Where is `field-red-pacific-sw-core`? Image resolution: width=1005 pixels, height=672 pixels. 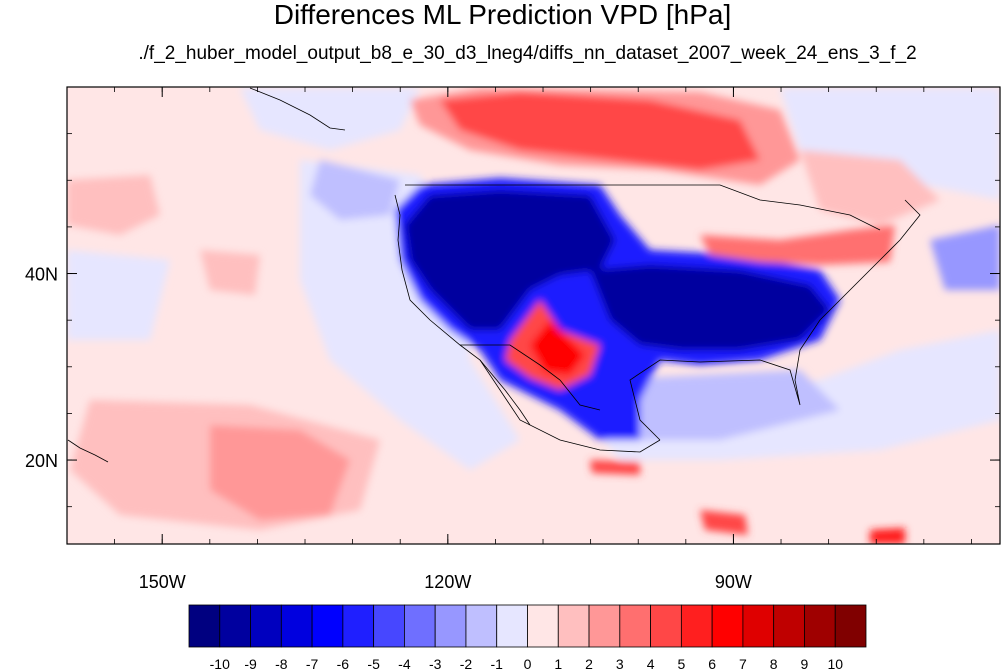
field-red-pacific-sw-core is located at coordinates (280, 472).